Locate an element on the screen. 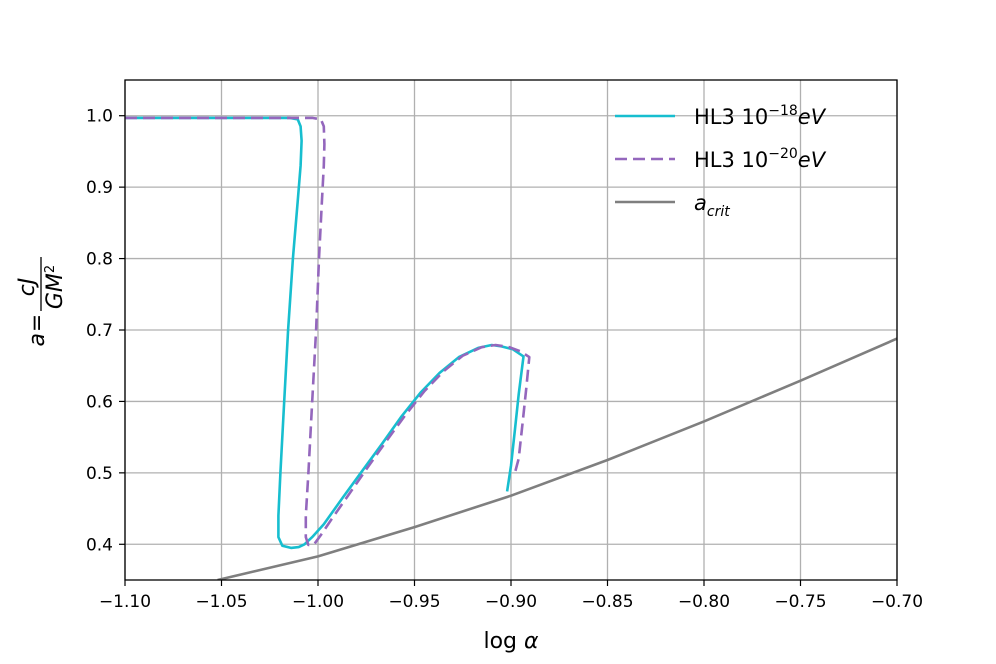 The width and height of the screenshot is (996, 664). x-tick-label: −0.95 is located at coordinates (414, 602).